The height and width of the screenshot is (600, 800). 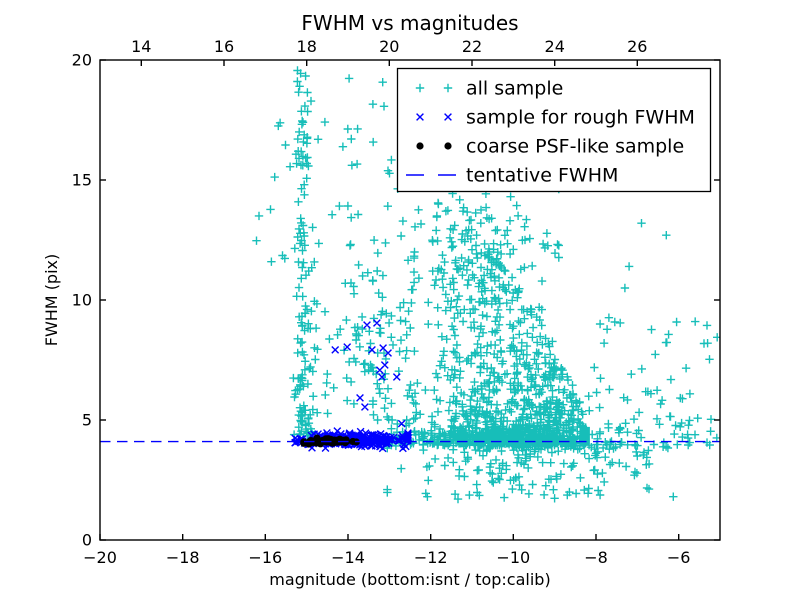 What do you see at coordinates (265, 557) in the screenshot?
I see `x-tick-label: −16` at bounding box center [265, 557].